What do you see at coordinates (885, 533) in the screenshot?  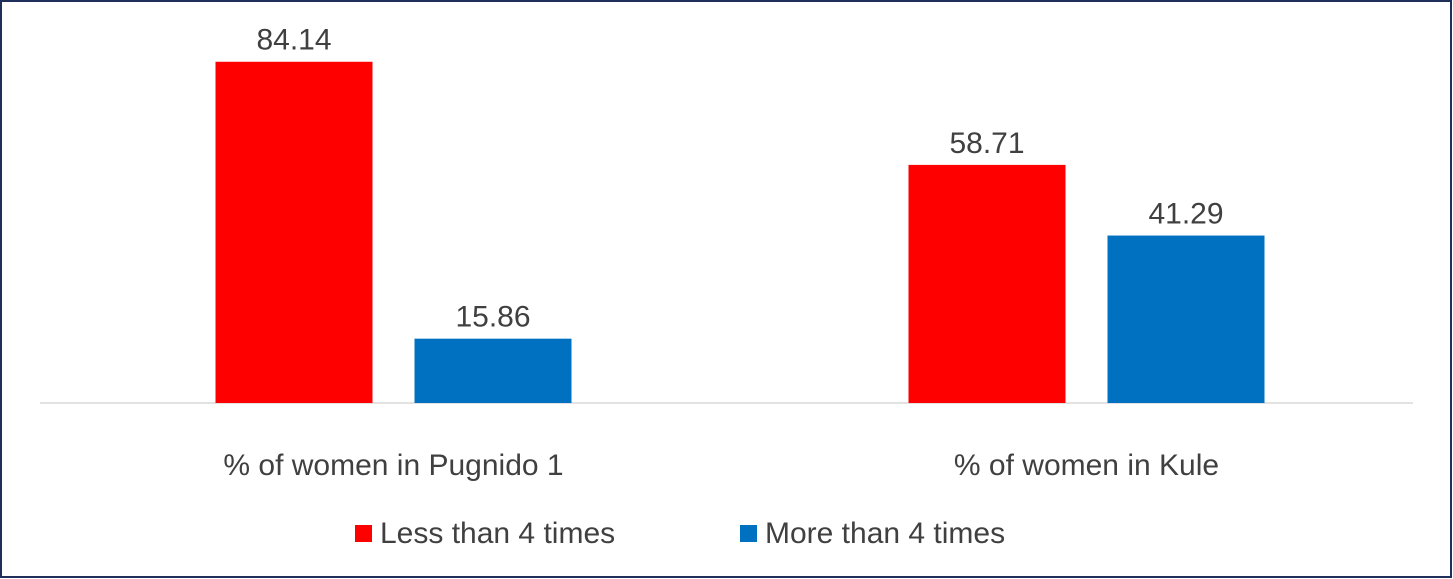 I see `legend-label: More than 4 times` at bounding box center [885, 533].